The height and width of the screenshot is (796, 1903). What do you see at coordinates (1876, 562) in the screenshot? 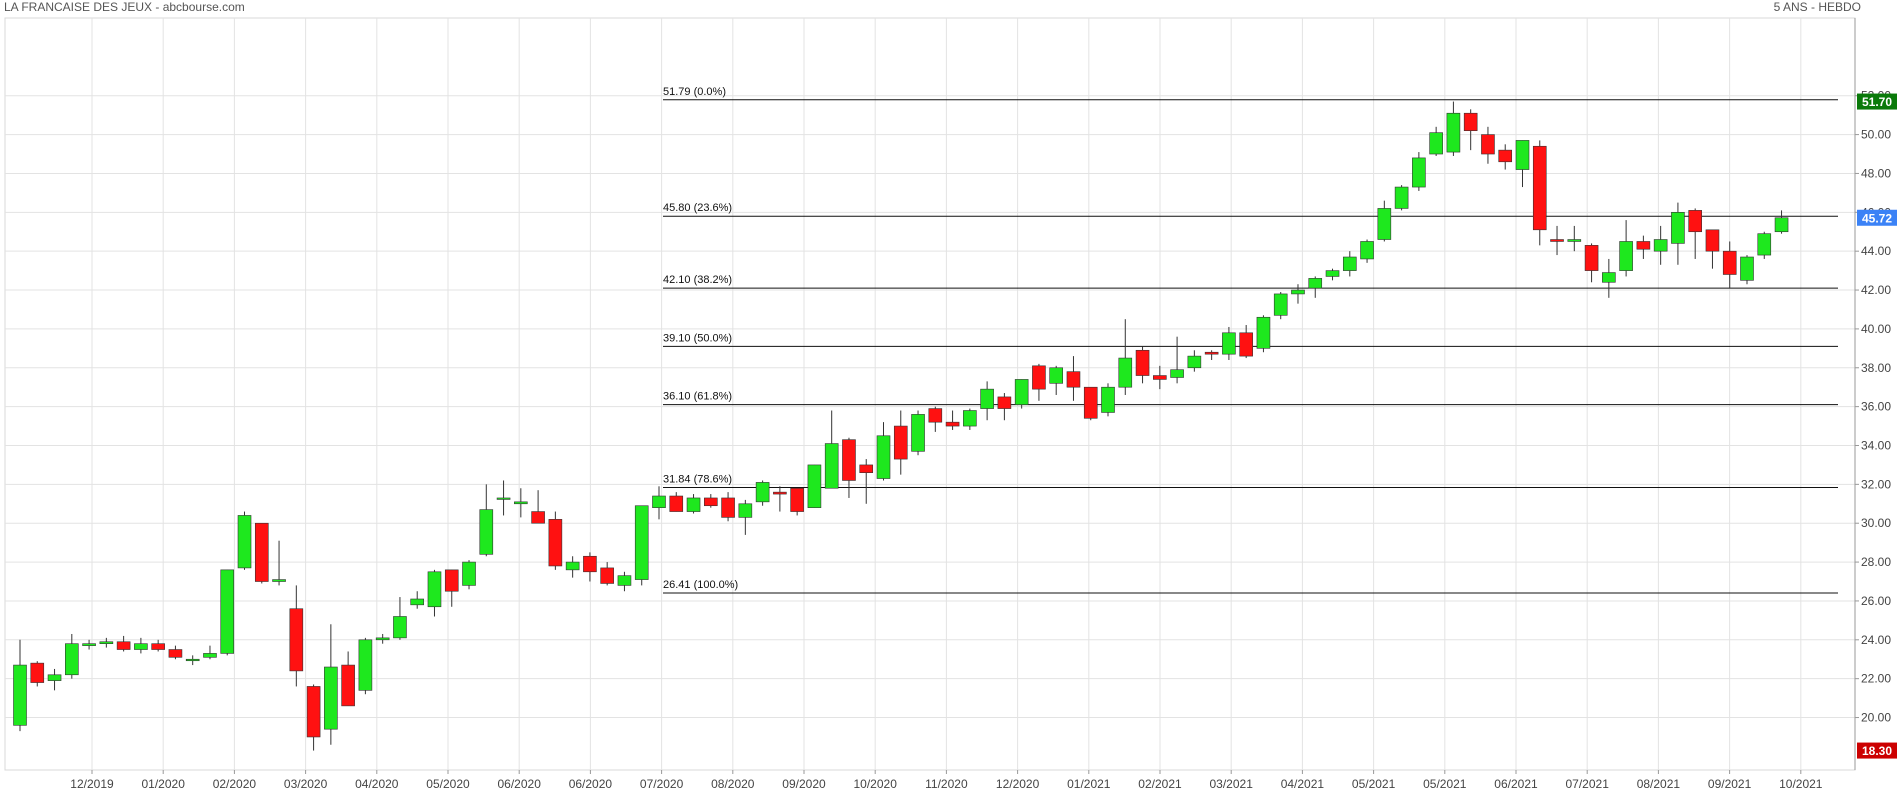
I see `y-tick-label: 28.00` at bounding box center [1876, 562].